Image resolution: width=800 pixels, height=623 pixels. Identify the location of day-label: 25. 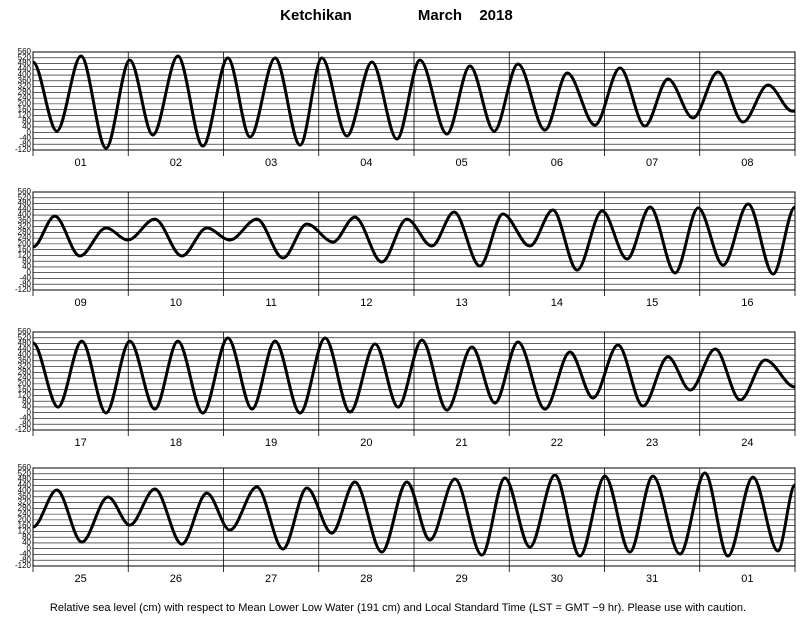
(81, 579).